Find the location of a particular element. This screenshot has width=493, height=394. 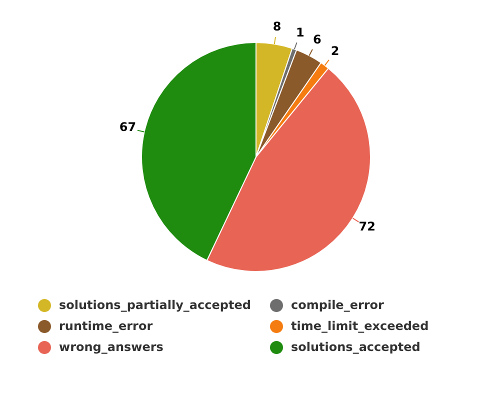

data-label: 67 is located at coordinates (127, 127).